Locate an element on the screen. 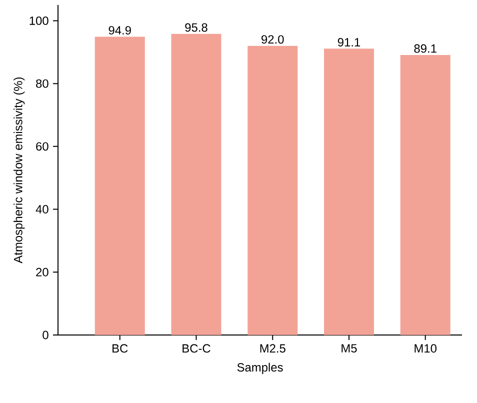 Image resolution: width=477 pixels, height=403 pixels. y-axis-title: Atmospheric window emissivity (%) is located at coordinates (19, 170).